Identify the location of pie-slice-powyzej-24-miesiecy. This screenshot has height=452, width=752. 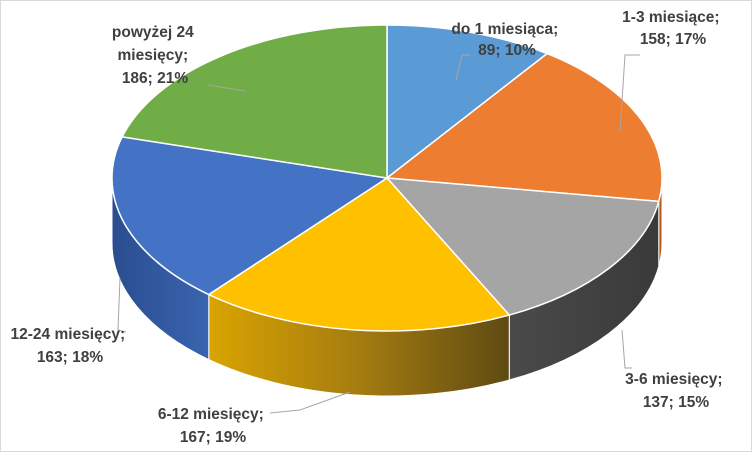
(254, 101).